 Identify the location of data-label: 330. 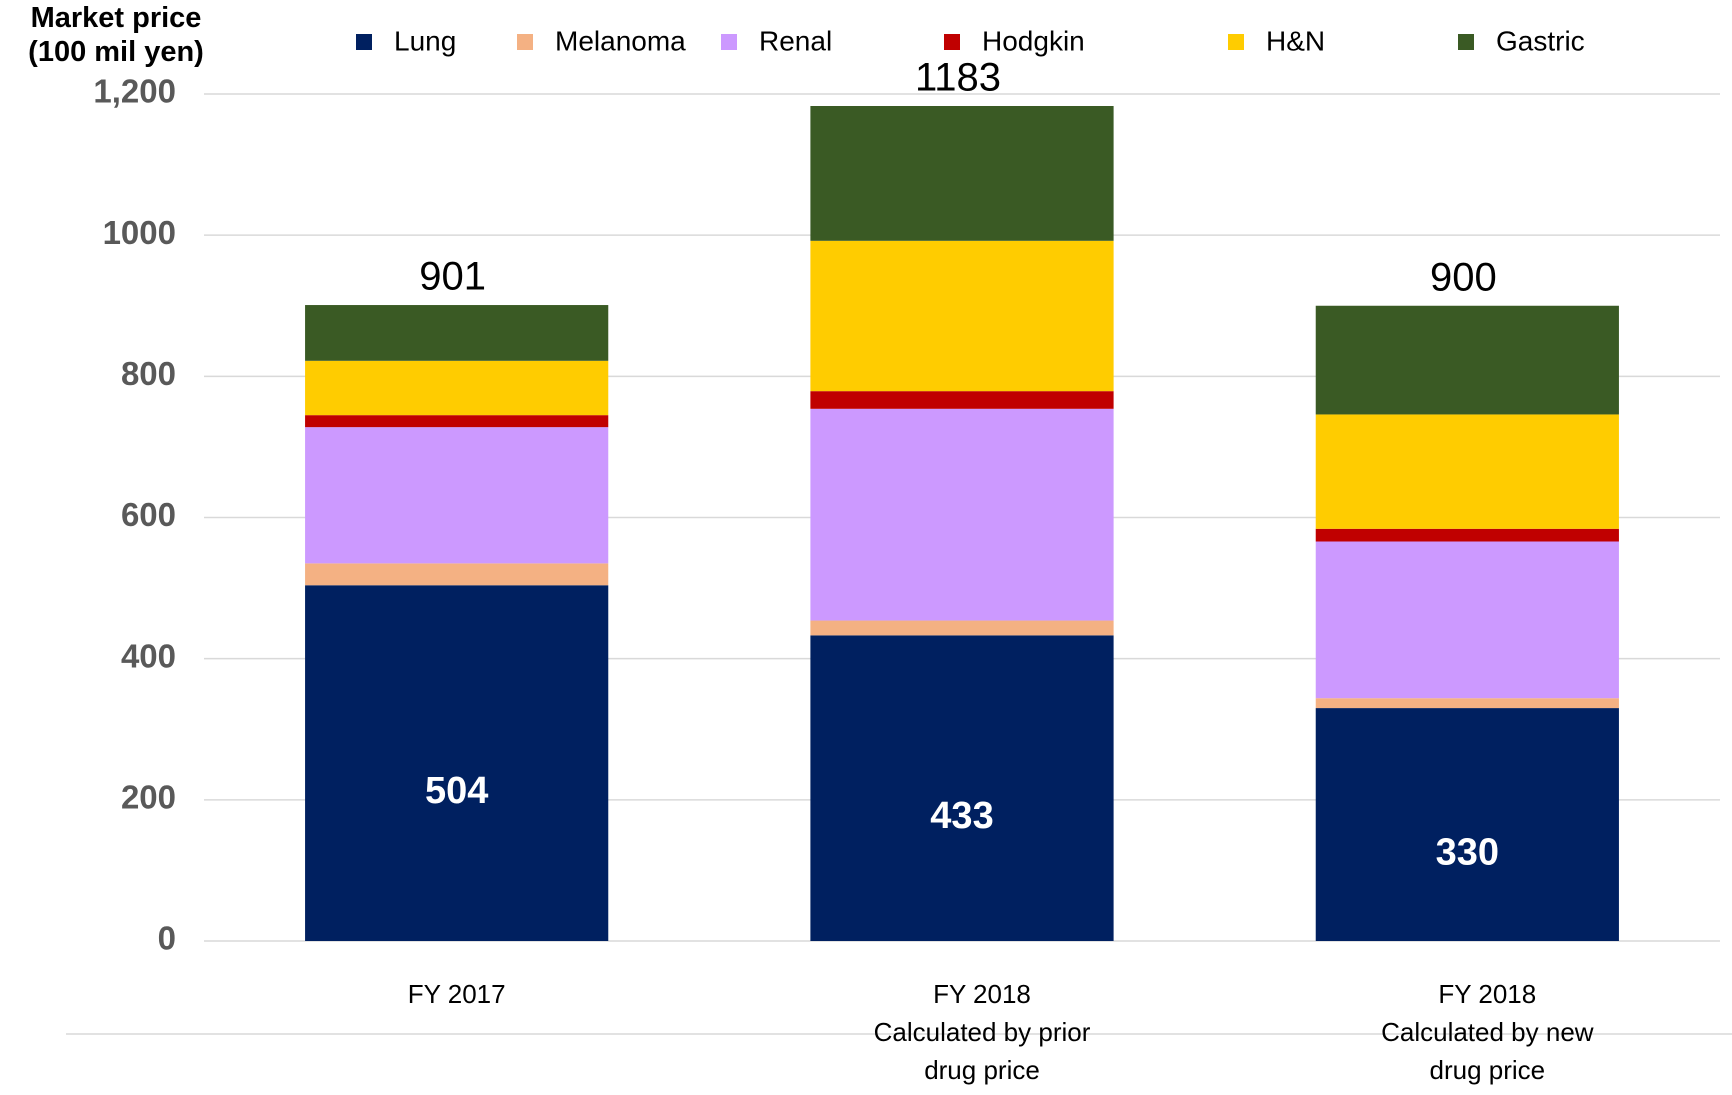
(1467, 853).